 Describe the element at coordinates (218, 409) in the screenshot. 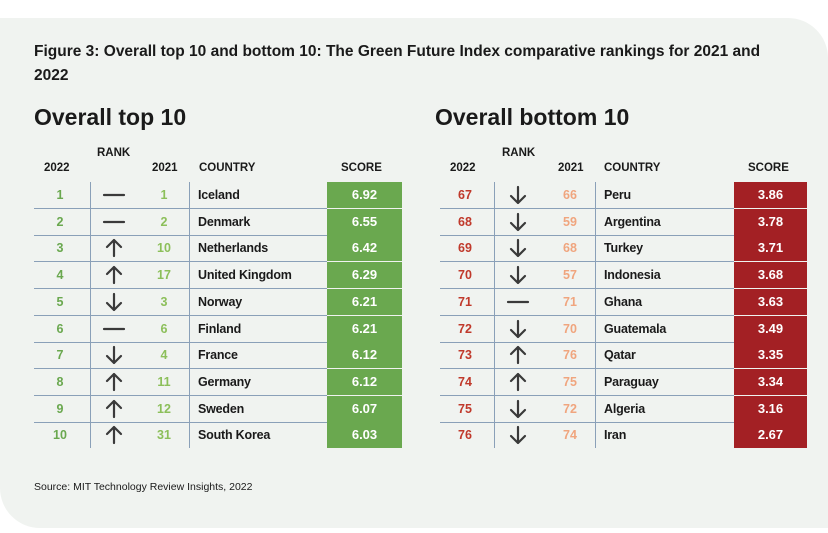

I see `top10-row: 9 12 Sweden 6.07` at that location.